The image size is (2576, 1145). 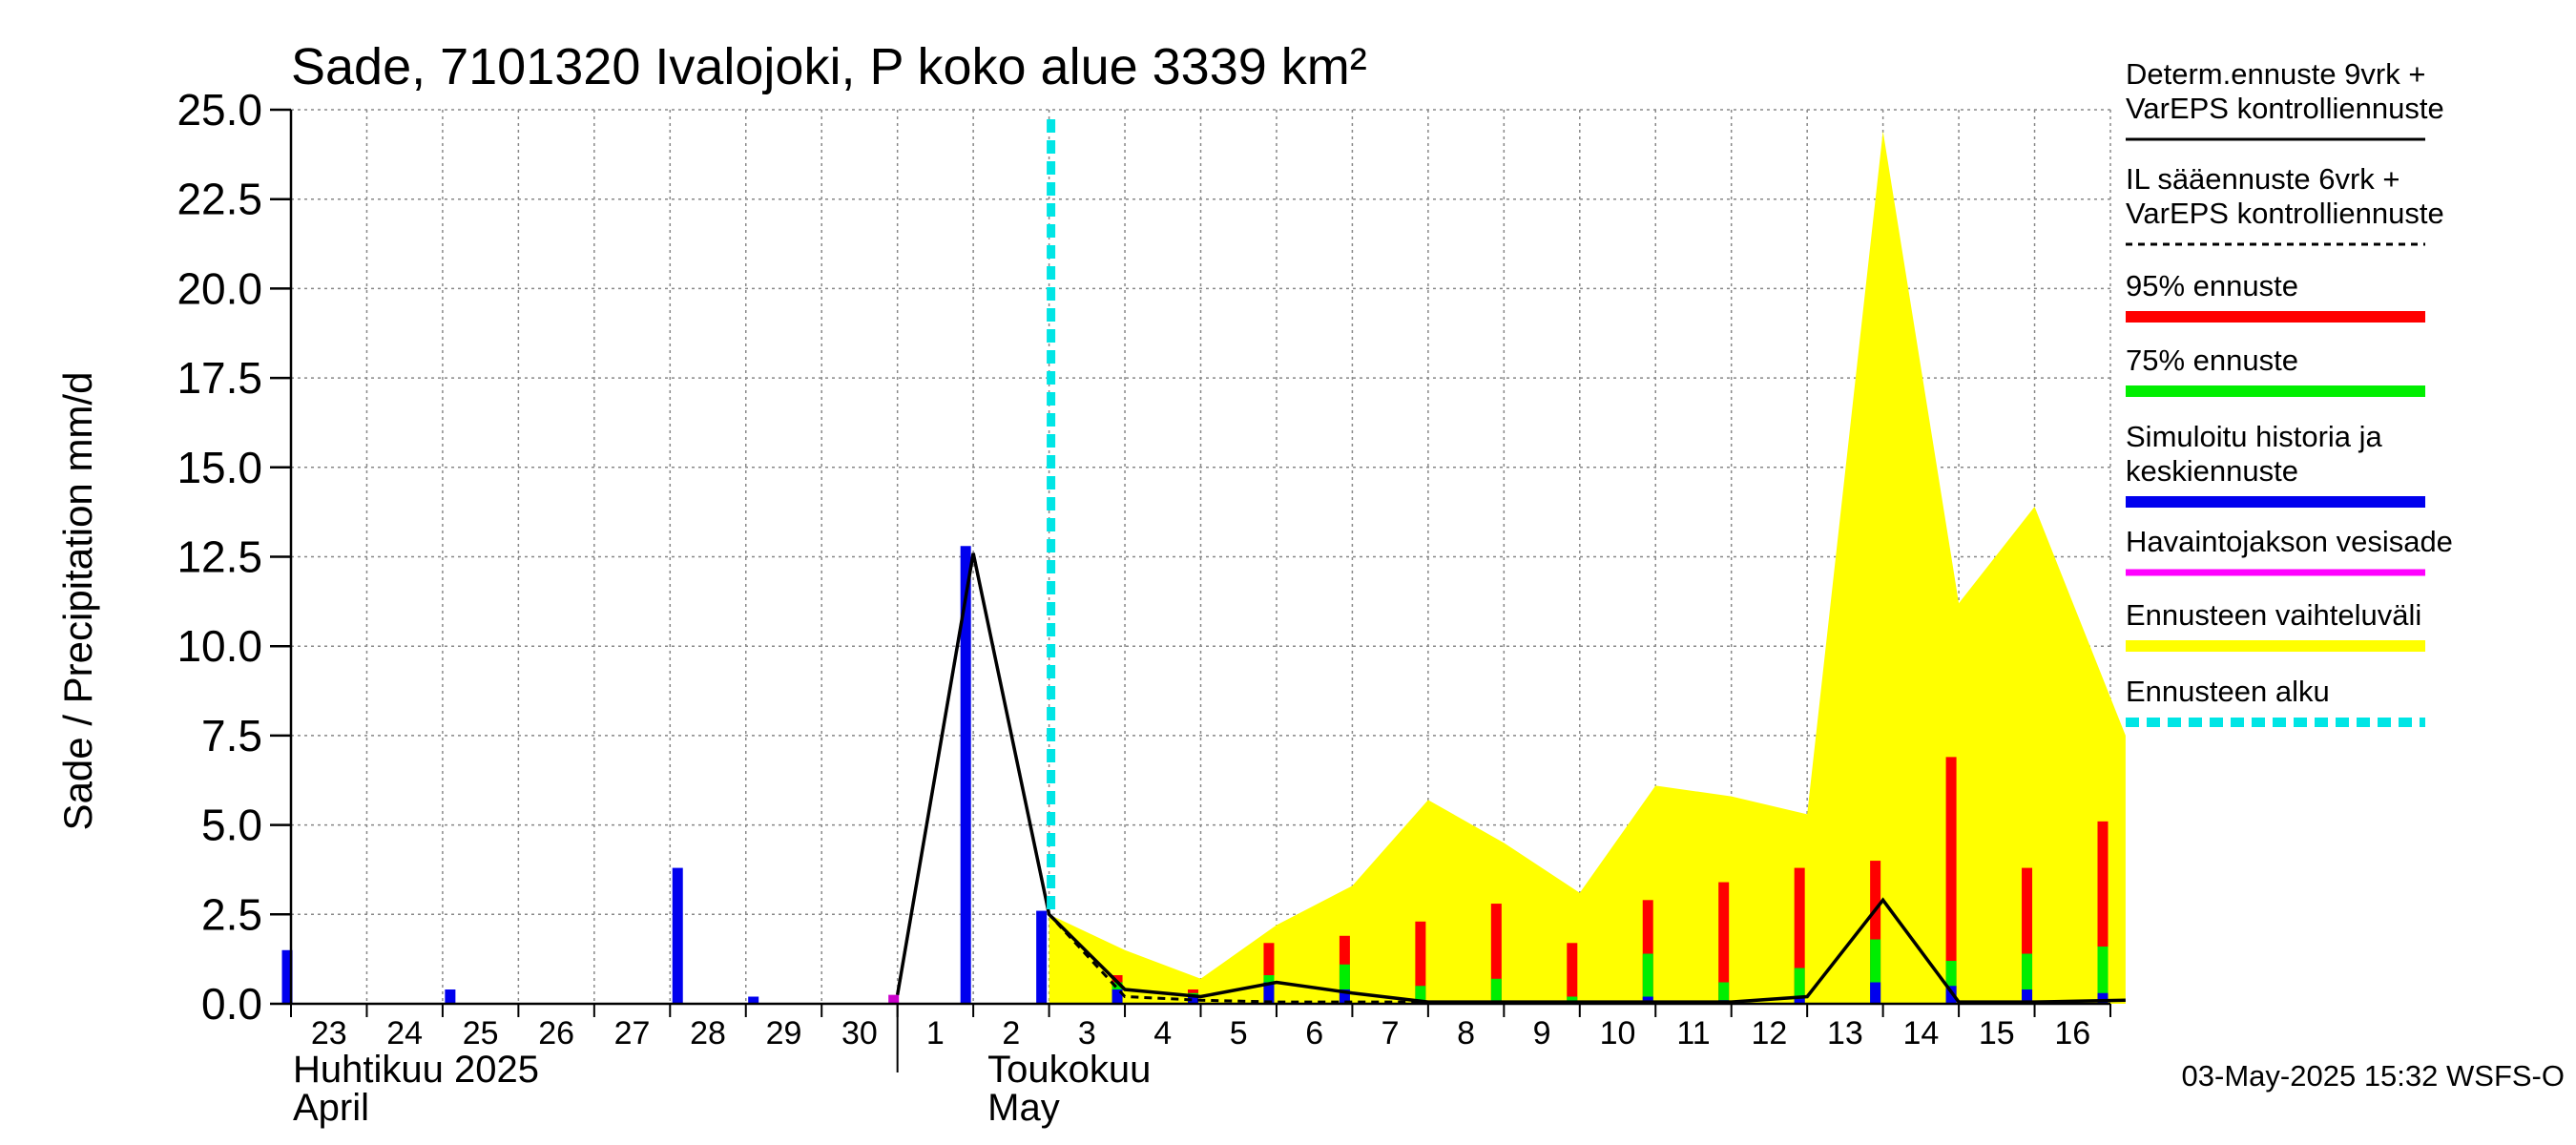 What do you see at coordinates (1238, 778) in the screenshot?
I see `il-forecast-line` at bounding box center [1238, 778].